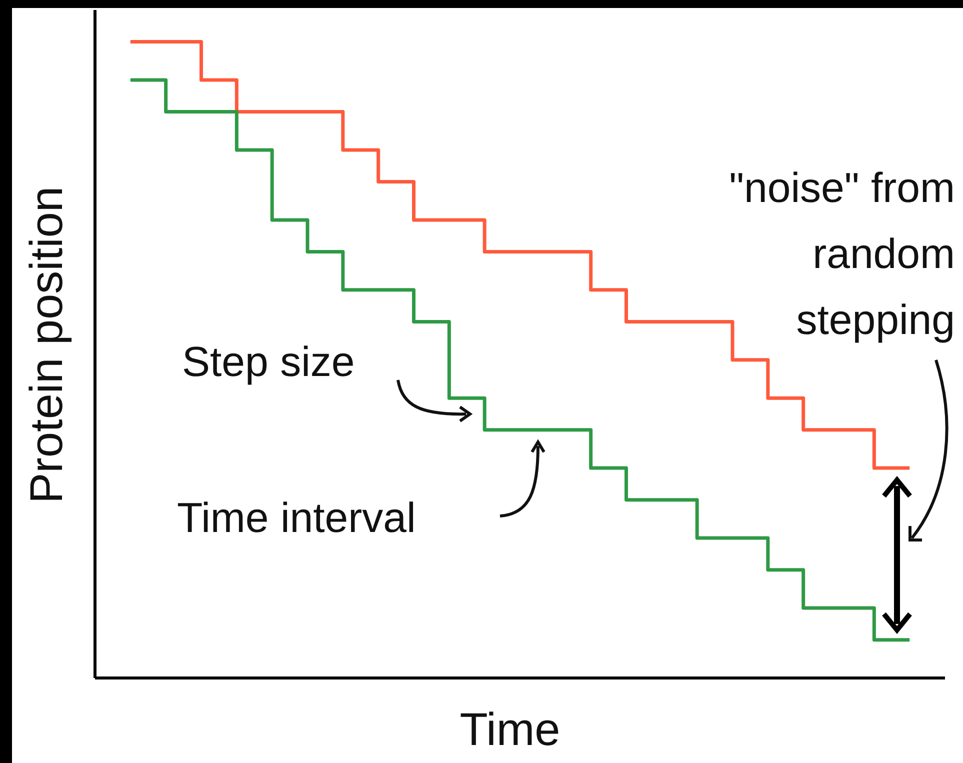 The height and width of the screenshot is (763, 963). What do you see at coordinates (842, 253) in the screenshot?
I see `annotation: "noise" from random stepping` at bounding box center [842, 253].